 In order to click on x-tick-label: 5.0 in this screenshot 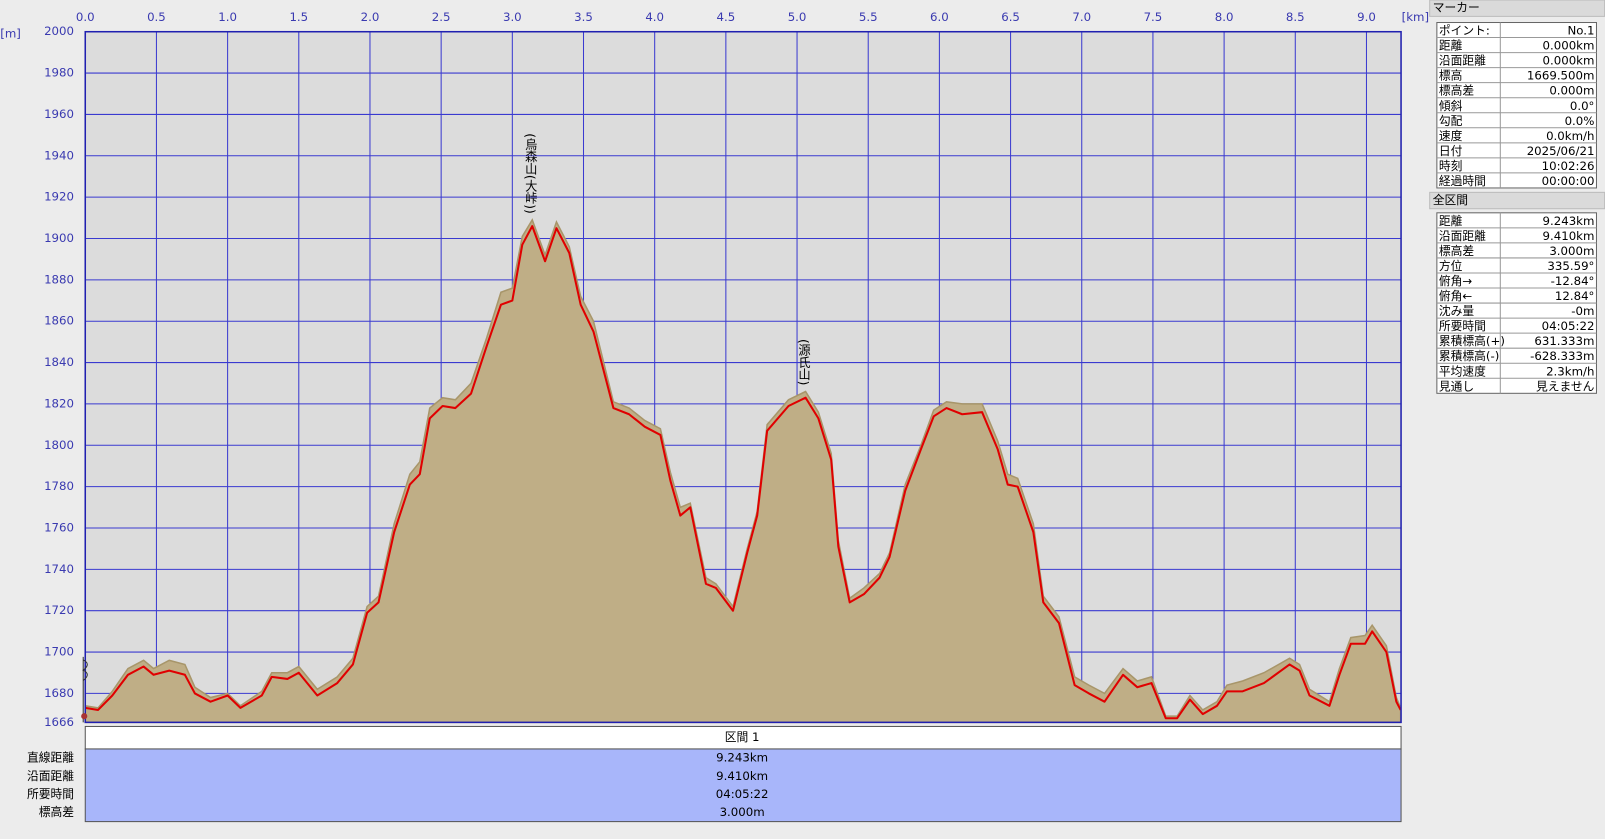, I will do `click(797, 17)`.